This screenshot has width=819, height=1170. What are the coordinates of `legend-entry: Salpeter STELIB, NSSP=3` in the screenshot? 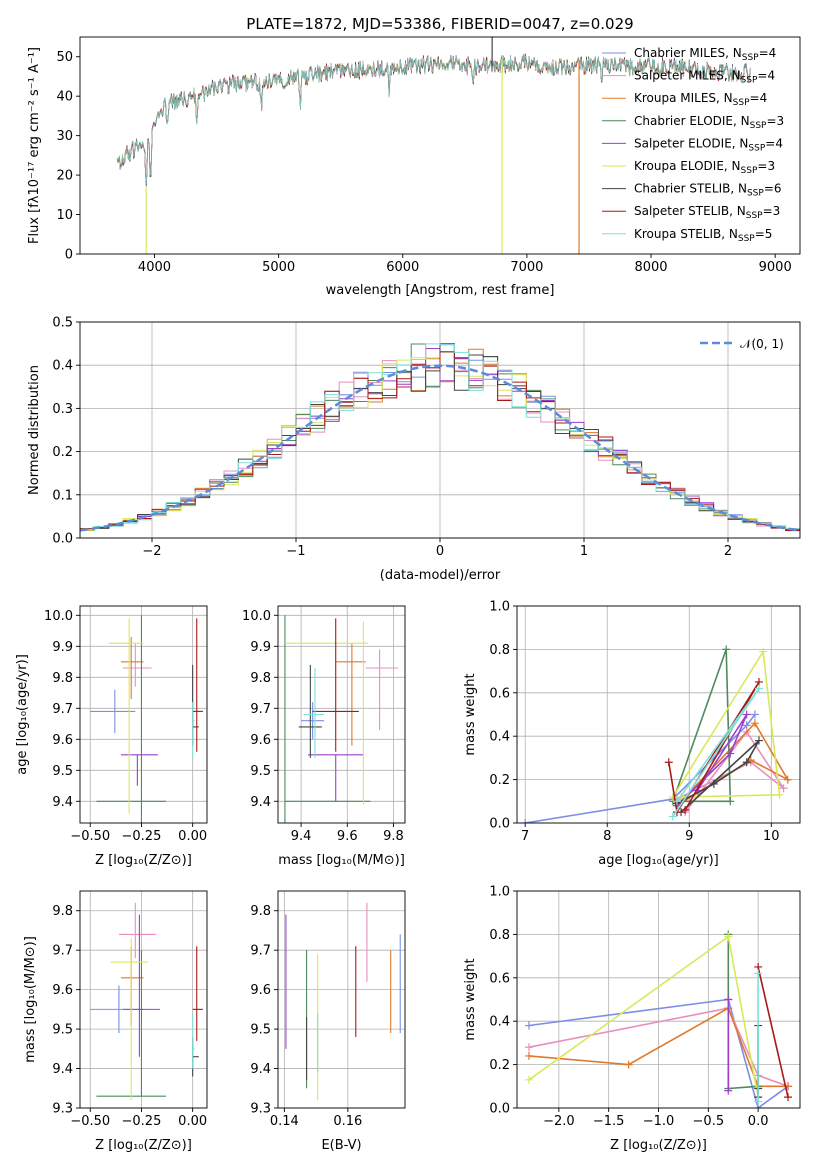 It's located at (707, 212).